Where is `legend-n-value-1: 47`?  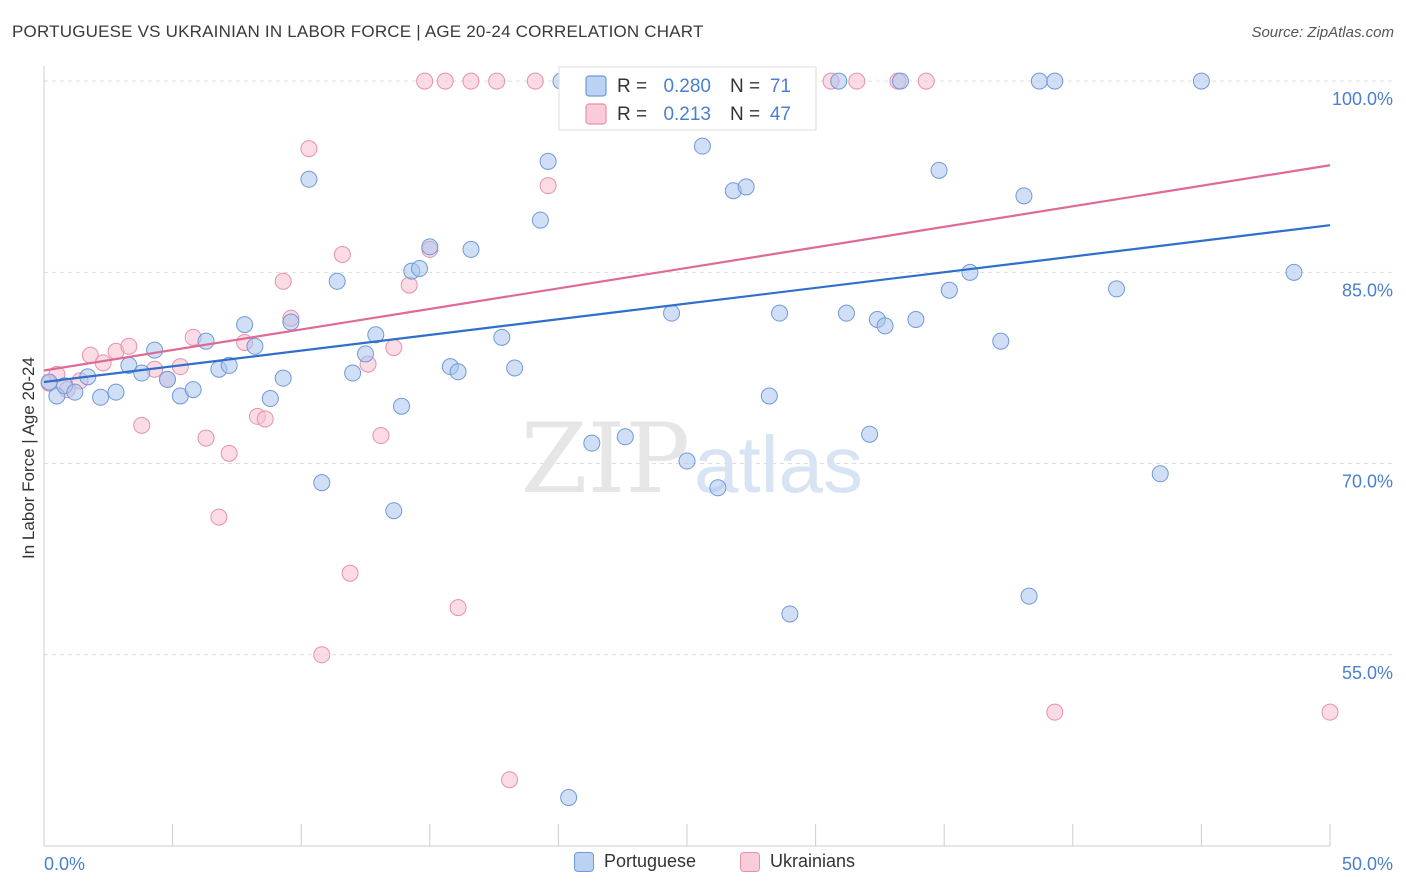 legend-n-value-1: 47 is located at coordinates (780, 114).